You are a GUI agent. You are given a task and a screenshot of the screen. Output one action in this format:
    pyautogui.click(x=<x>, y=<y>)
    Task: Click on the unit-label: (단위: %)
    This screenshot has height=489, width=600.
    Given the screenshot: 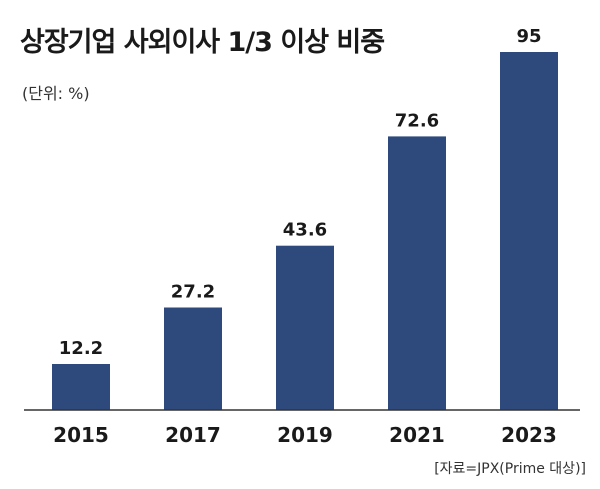 What is the action you would take?
    pyautogui.click(x=56, y=93)
    